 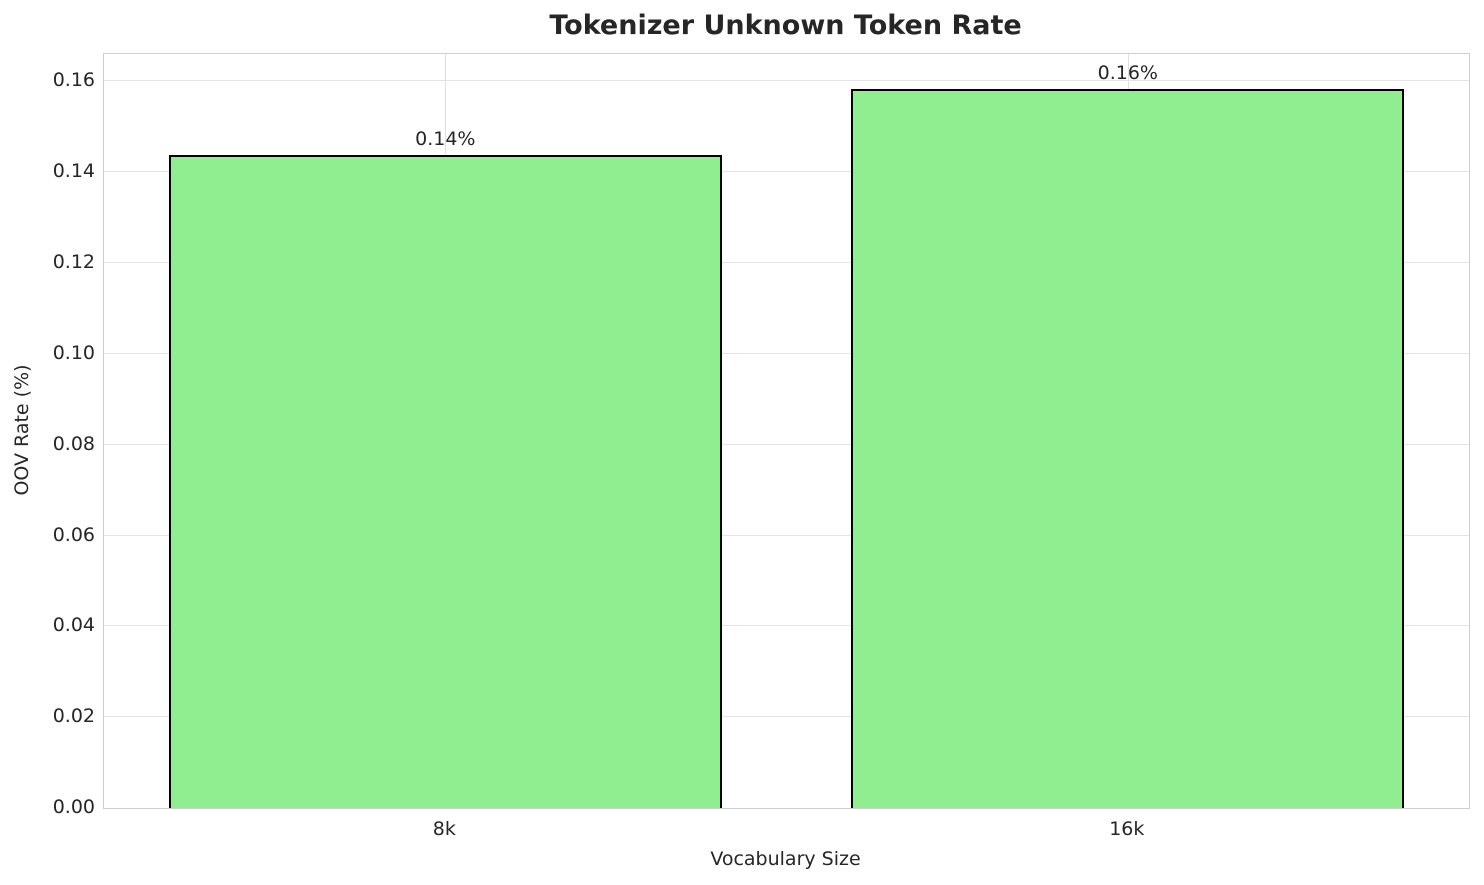 What do you see at coordinates (785, 25) in the screenshot?
I see `chart-title: Tokenizer Unknown Token Rate` at bounding box center [785, 25].